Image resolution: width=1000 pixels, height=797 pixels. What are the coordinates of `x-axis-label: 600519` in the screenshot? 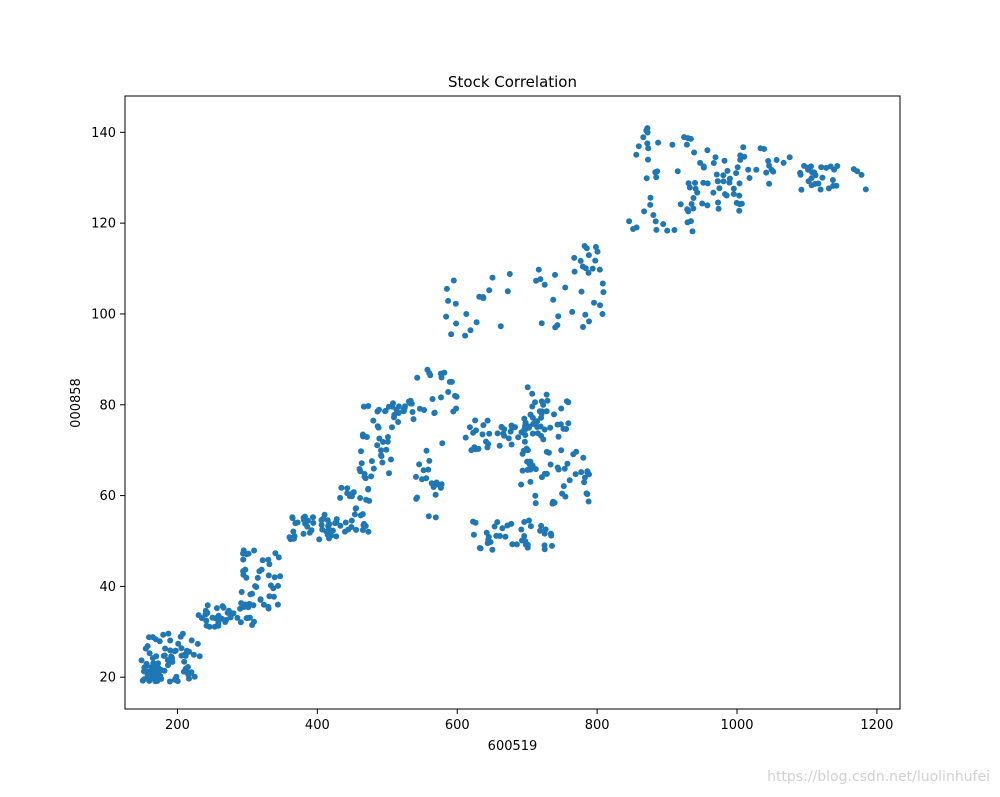 It's located at (513, 746).